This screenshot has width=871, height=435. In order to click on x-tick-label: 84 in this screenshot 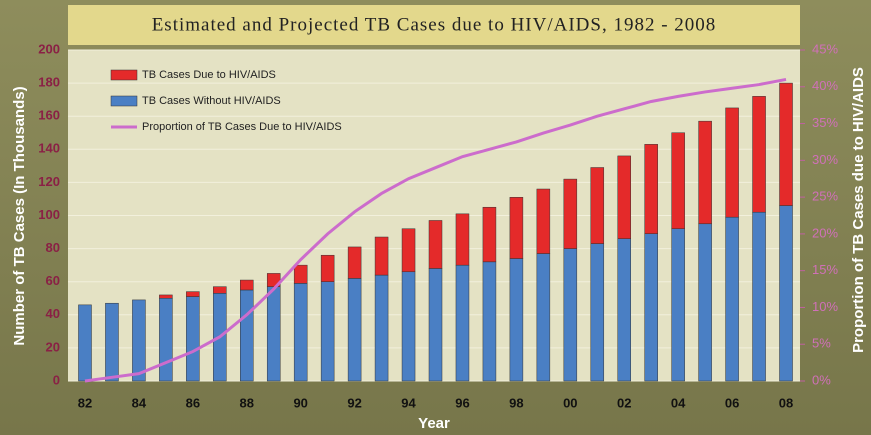, I will do `click(139, 402)`.